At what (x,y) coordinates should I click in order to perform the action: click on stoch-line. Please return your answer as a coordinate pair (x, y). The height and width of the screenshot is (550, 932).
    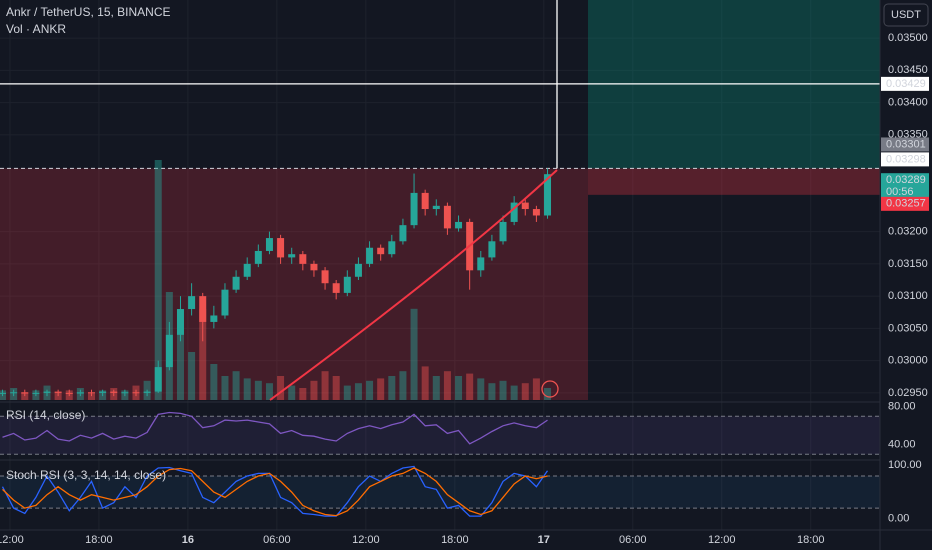
    Looking at the image, I should click on (275, 492).